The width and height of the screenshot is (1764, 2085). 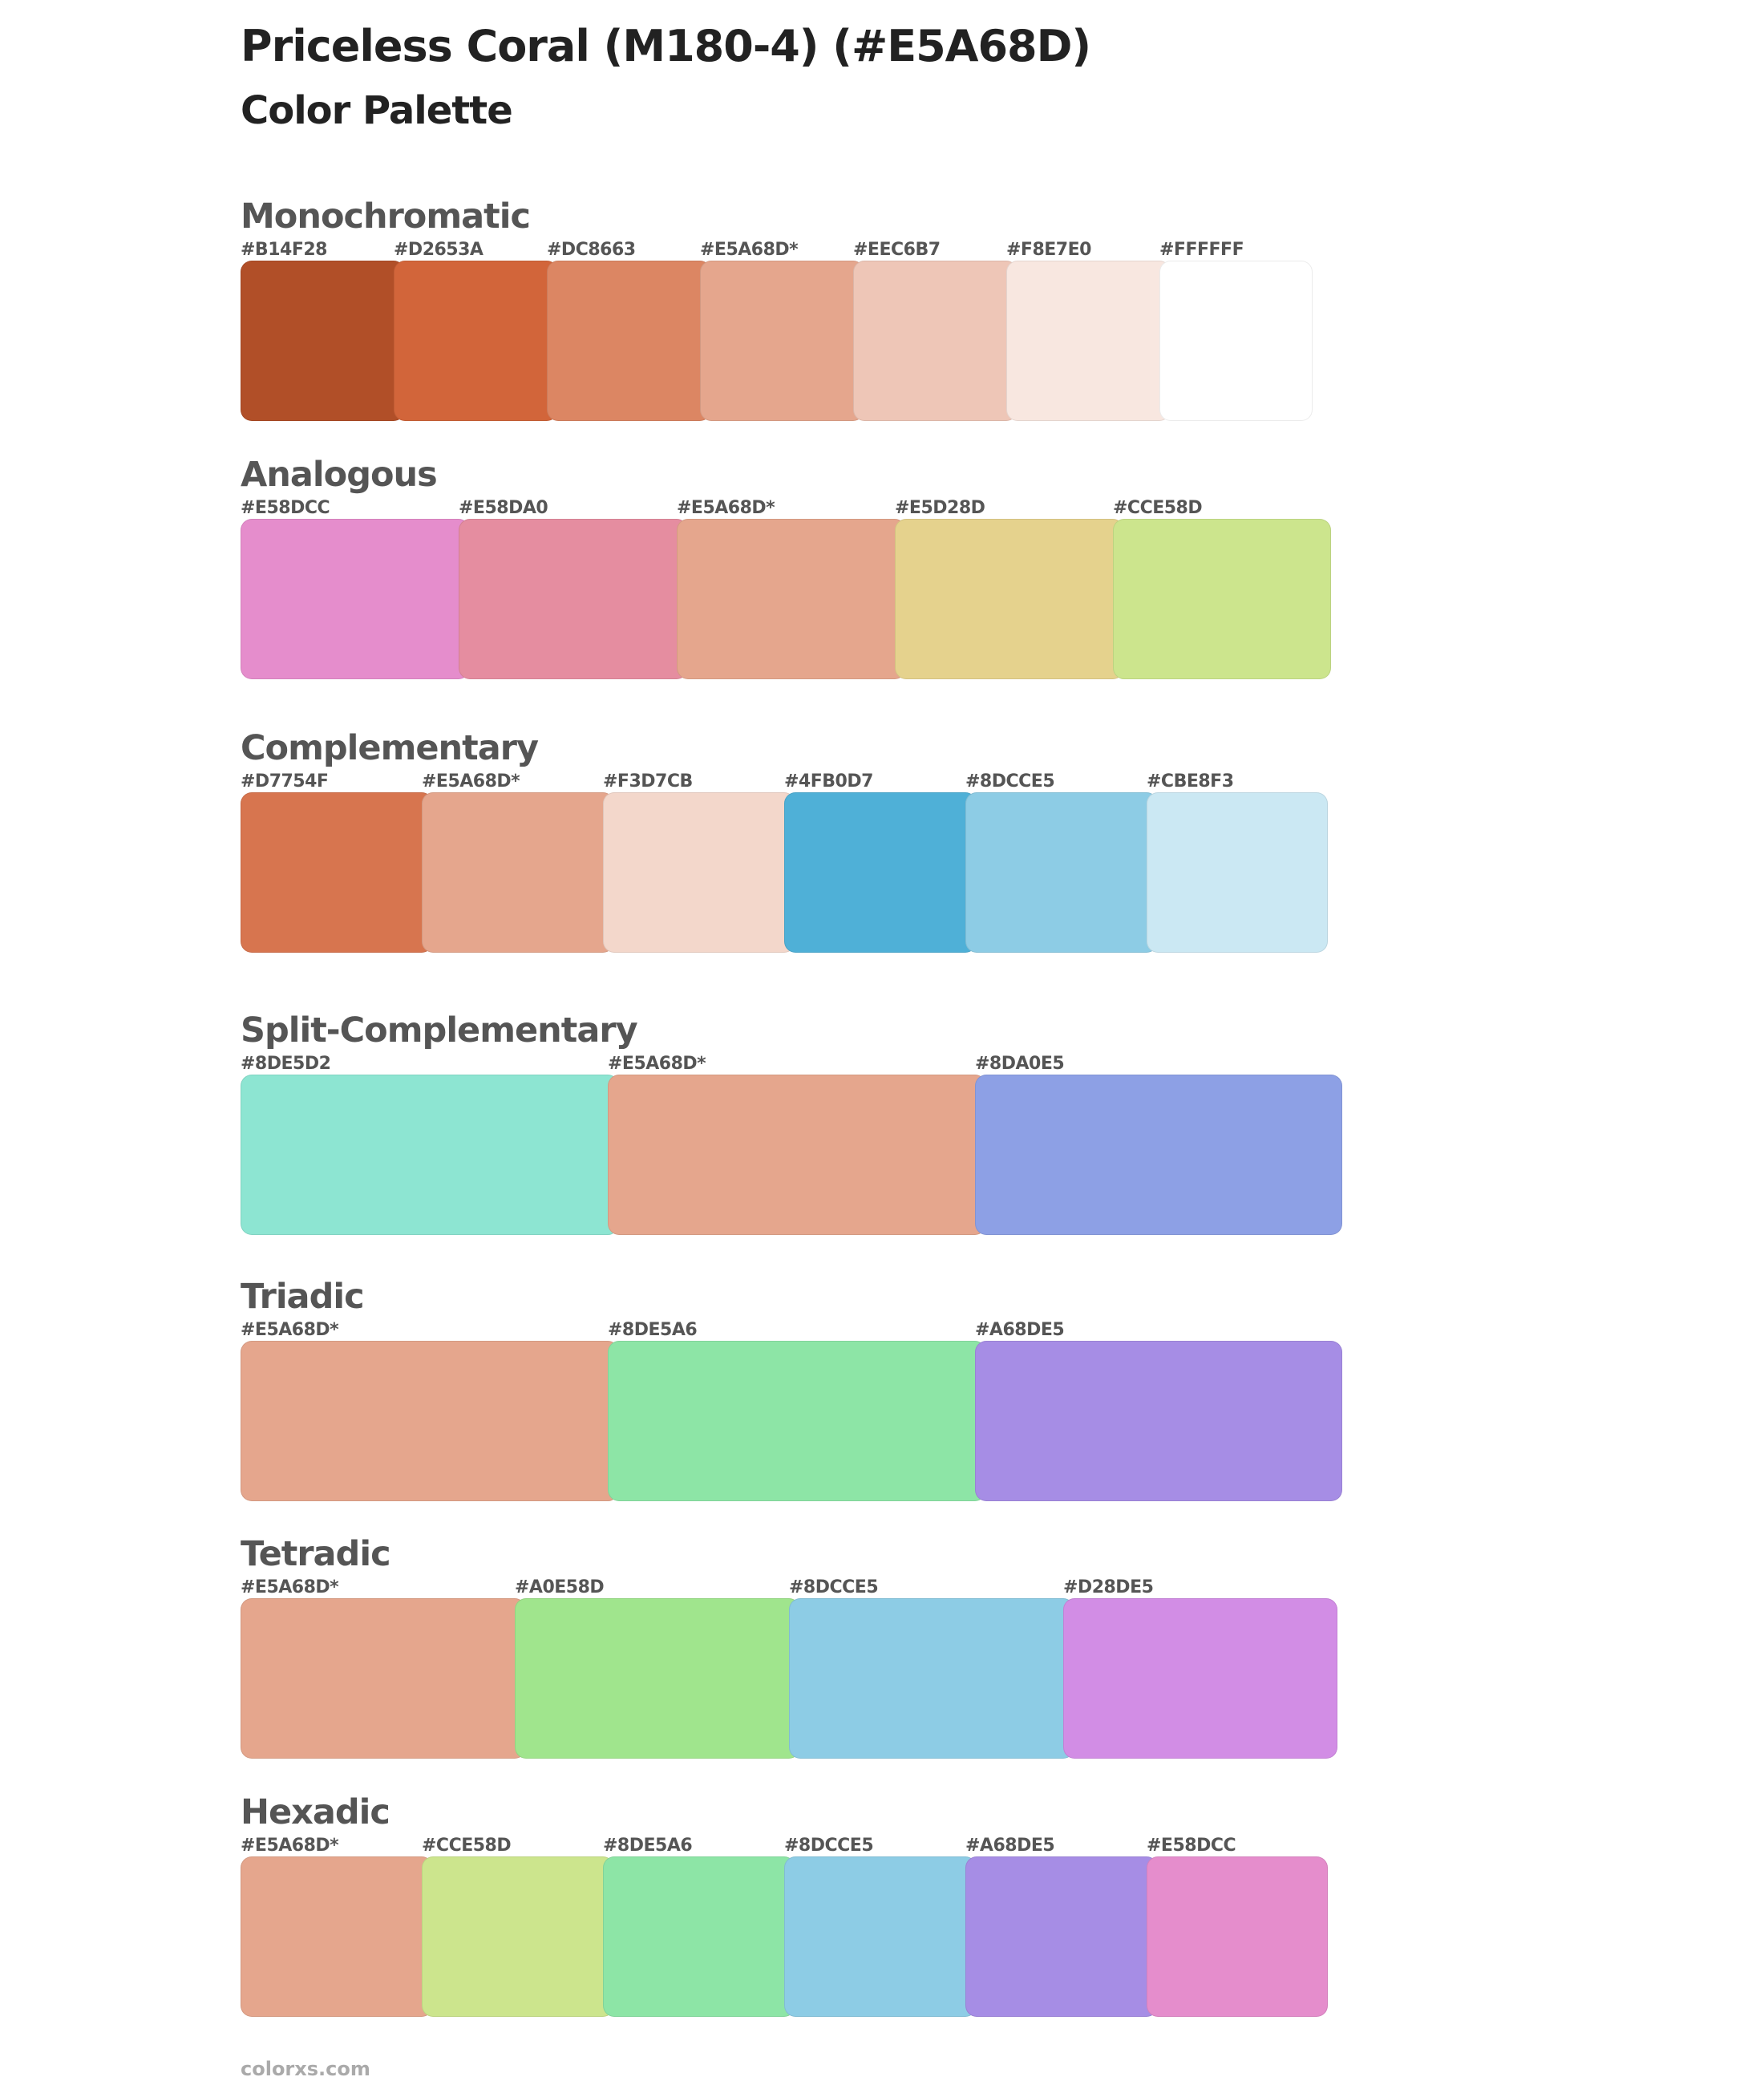 I want to click on swatch-row: #8DE5D2 #E5A68D* #8DA0E5, so click(x=791, y=1144).